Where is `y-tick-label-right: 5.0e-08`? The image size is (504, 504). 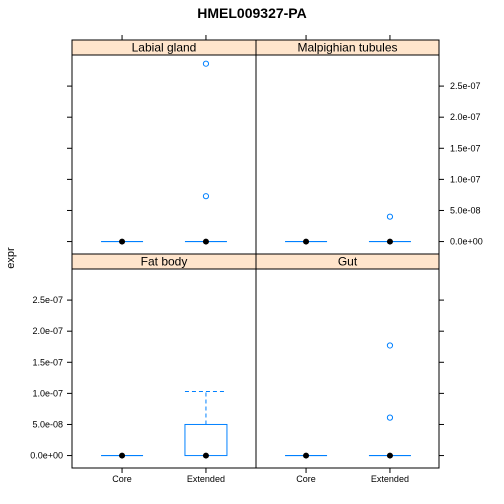 y-tick-label-right: 5.0e-08 is located at coordinates (465, 210).